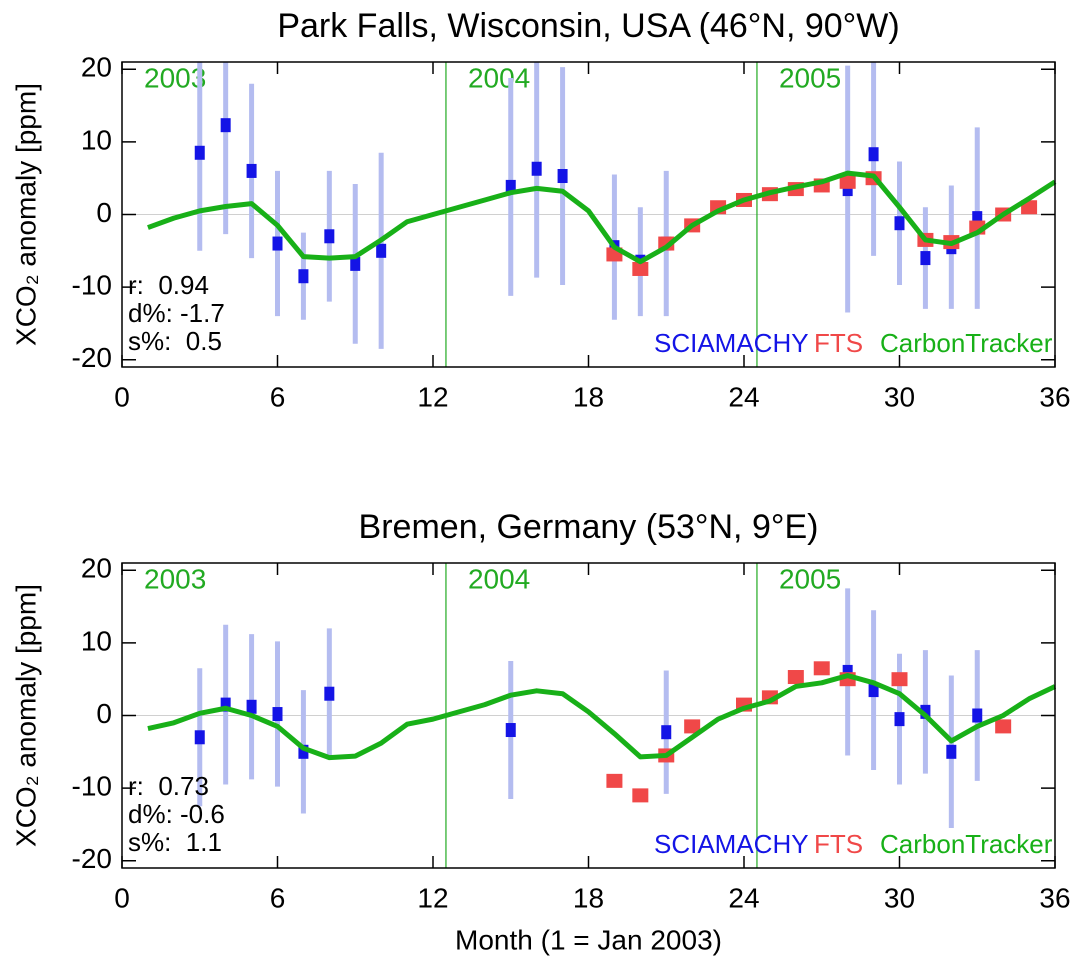  What do you see at coordinates (168, 786) in the screenshot?
I see `stat-label: r: 0.73` at bounding box center [168, 786].